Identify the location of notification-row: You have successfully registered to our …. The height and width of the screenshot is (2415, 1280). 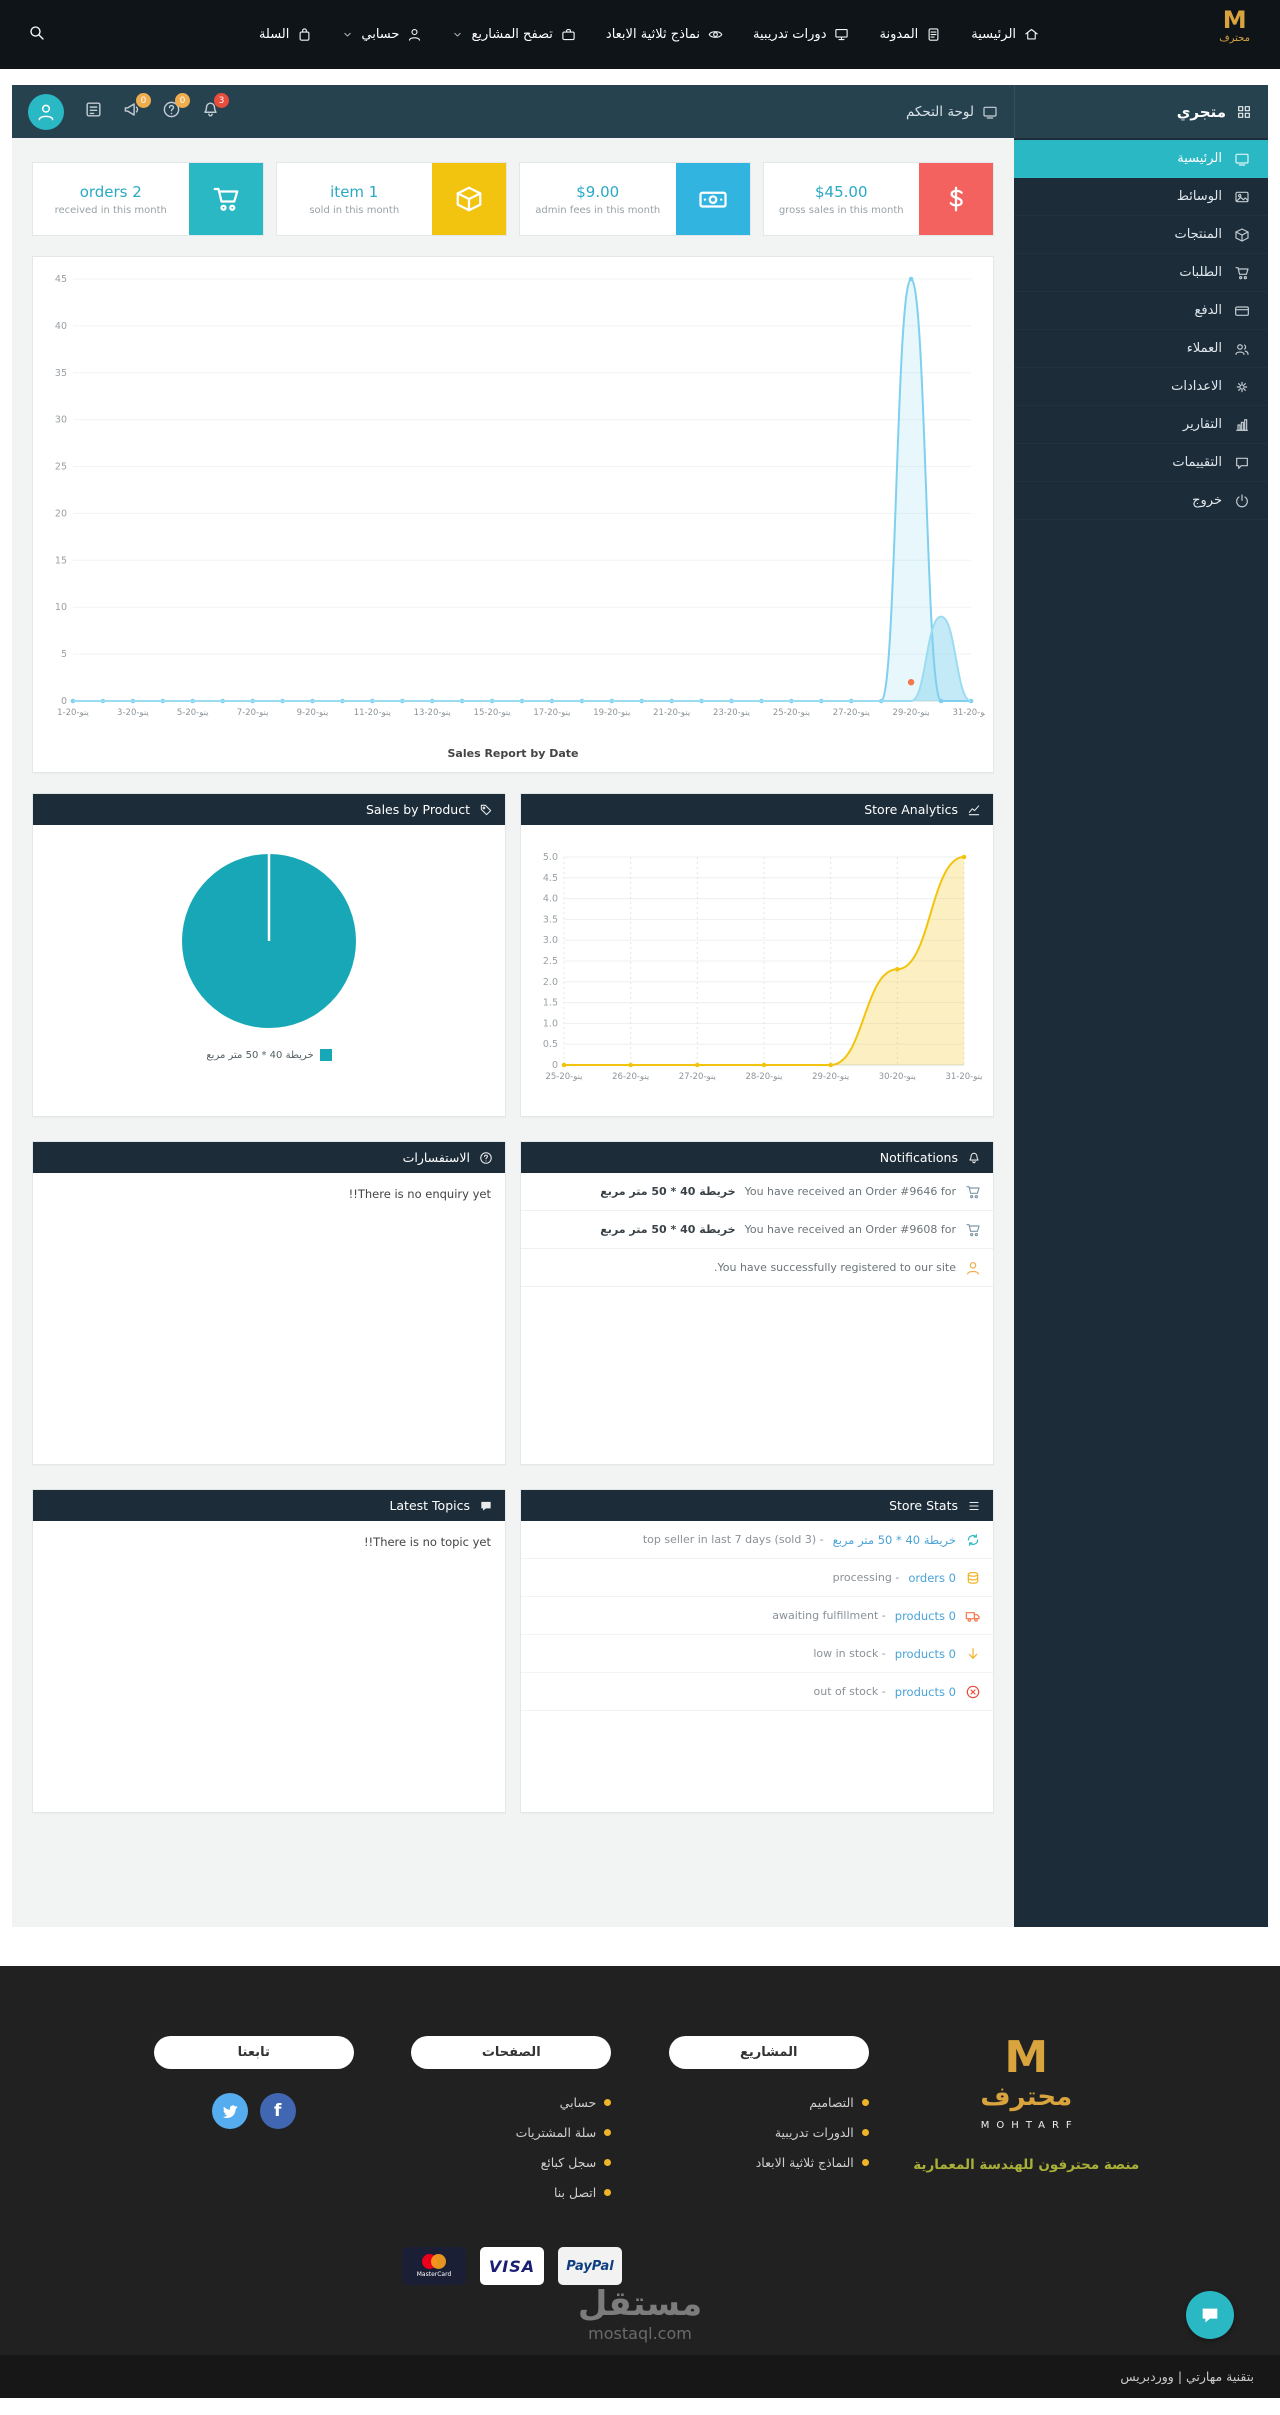
(757, 1268).